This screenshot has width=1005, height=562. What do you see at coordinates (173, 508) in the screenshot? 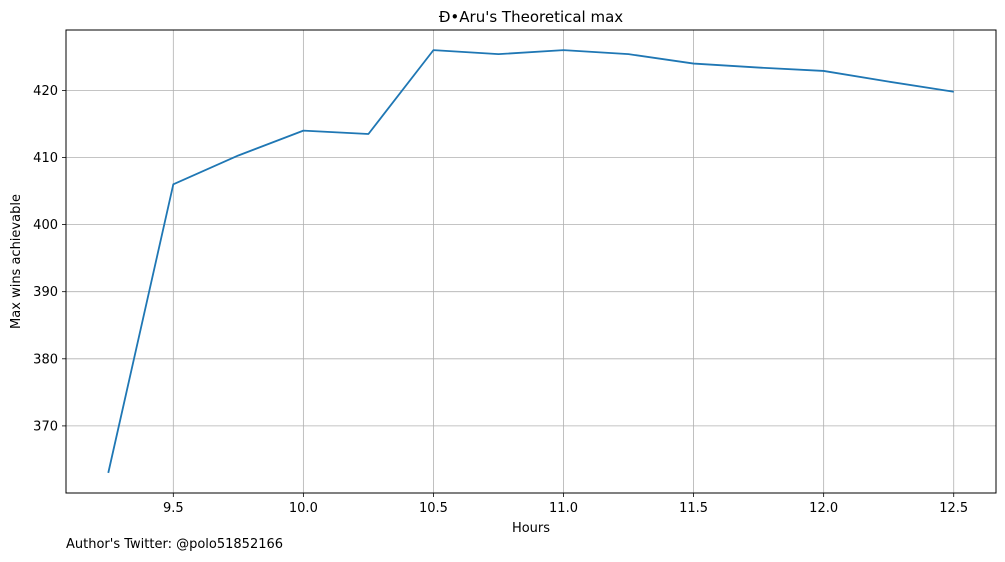
I see `x-tick-label: 9.5` at bounding box center [173, 508].